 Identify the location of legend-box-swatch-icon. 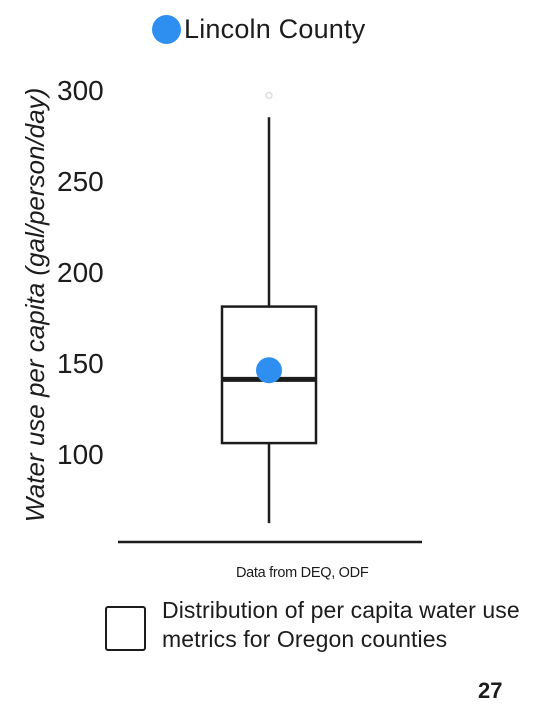
(125, 628).